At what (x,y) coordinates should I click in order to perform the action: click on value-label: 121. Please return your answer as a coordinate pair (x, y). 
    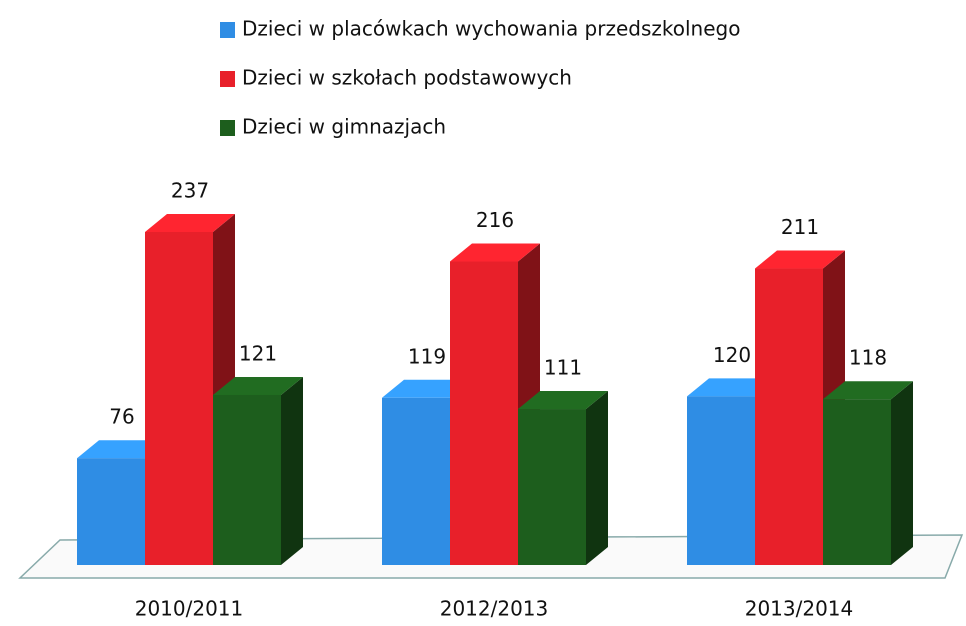
    Looking at the image, I should click on (258, 353).